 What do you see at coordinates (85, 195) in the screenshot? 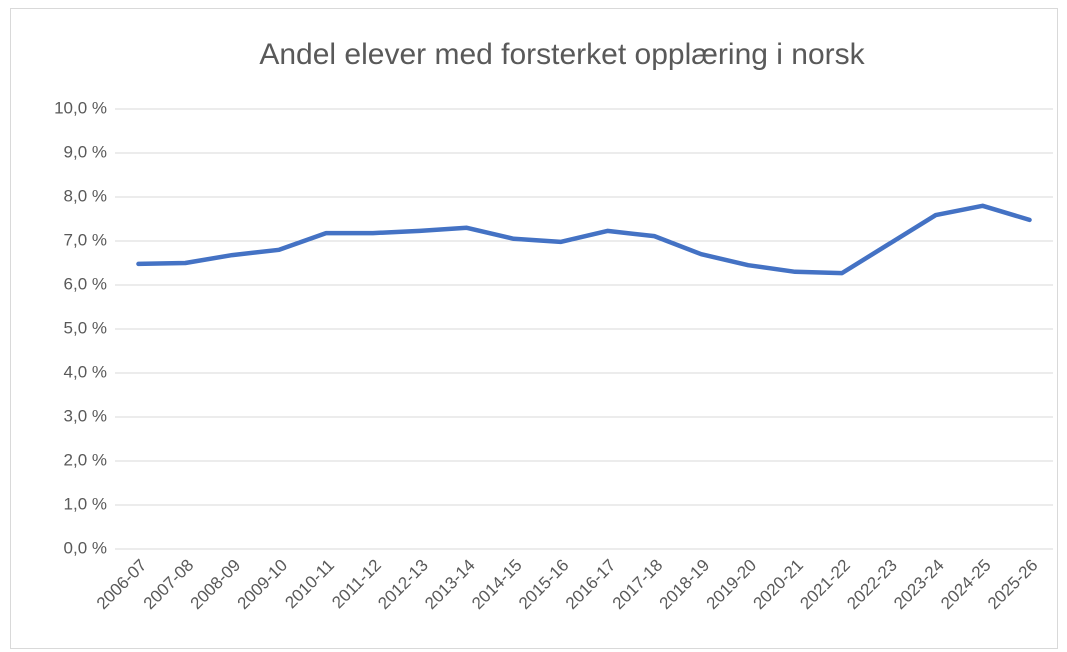
I see `y-tick-label: 8,0 %` at bounding box center [85, 195].